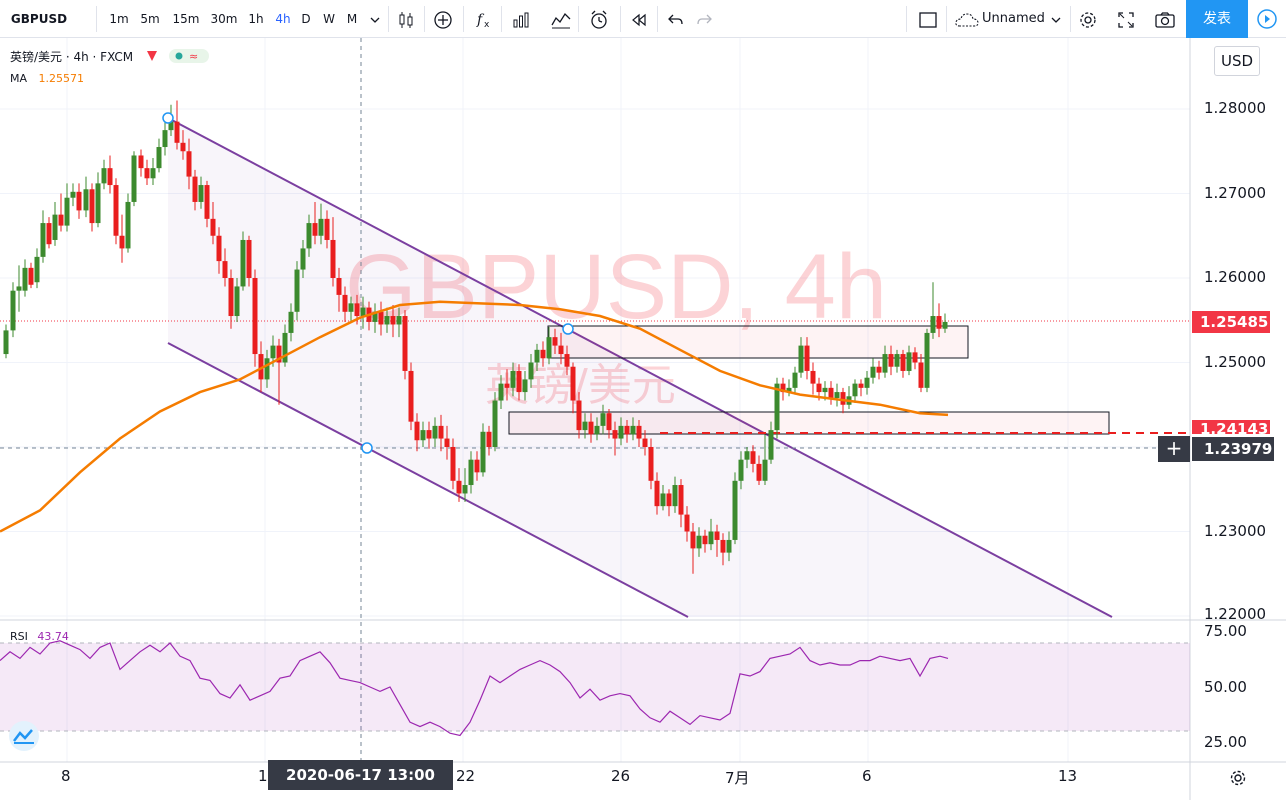 The width and height of the screenshot is (1286, 800). What do you see at coordinates (1231, 322) in the screenshot?
I see `last-price-label: 1.25485` at bounding box center [1231, 322].